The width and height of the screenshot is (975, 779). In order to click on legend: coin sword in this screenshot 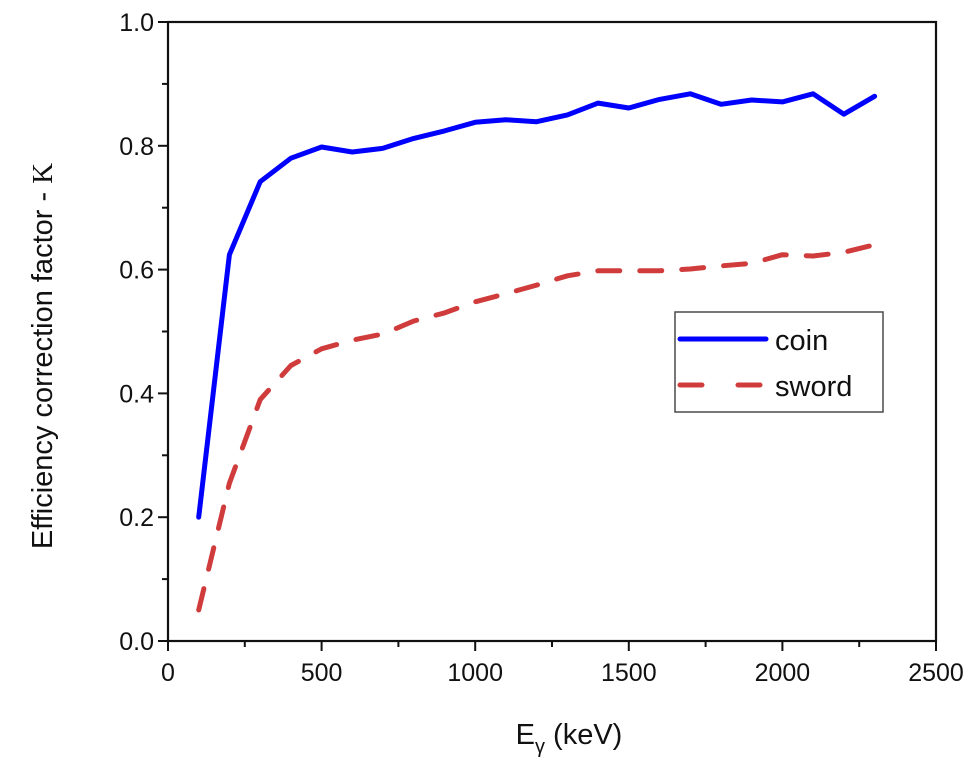, I will do `click(779, 362)`.